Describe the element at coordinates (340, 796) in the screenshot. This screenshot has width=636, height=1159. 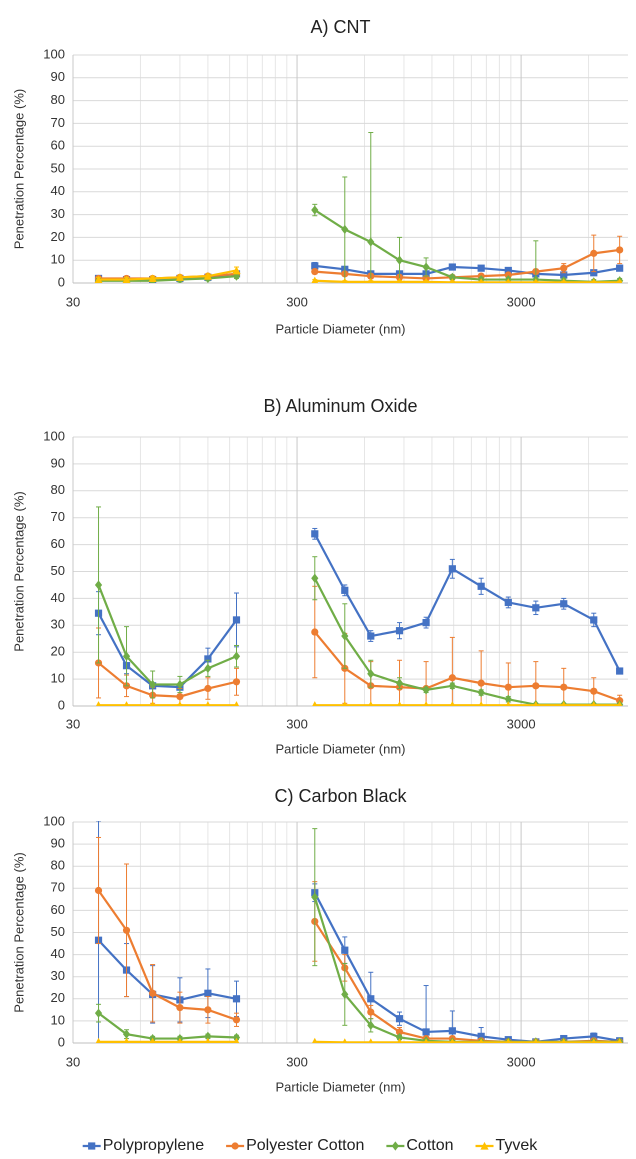
I see `chart-title: C) Carbon Black` at that location.